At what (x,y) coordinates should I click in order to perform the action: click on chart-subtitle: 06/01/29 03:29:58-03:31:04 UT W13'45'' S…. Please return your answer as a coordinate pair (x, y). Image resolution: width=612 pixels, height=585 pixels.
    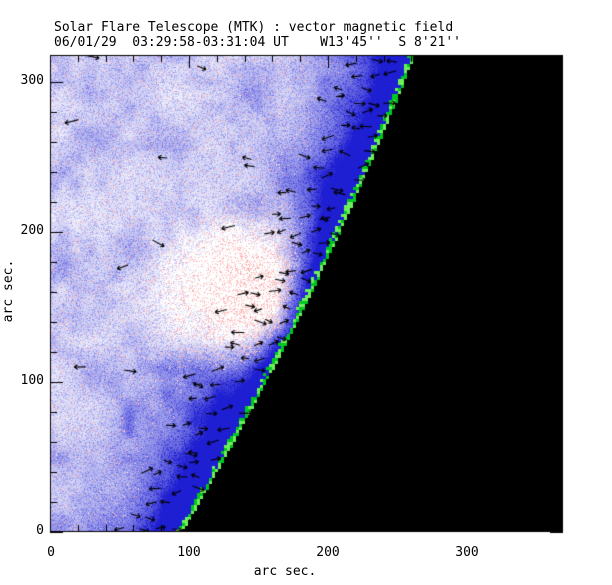
    Looking at the image, I should click on (257, 42).